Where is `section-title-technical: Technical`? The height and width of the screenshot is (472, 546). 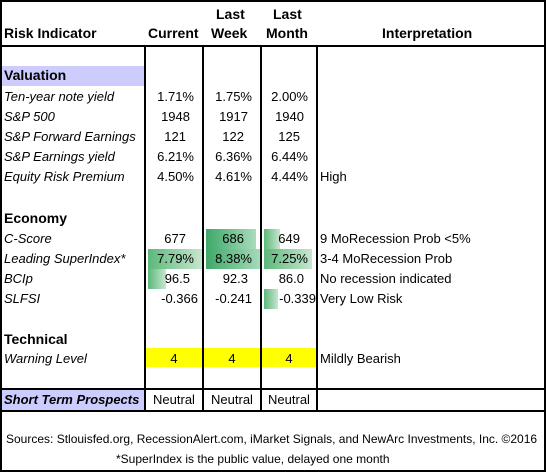 section-title-technical: Technical is located at coordinates (36, 339).